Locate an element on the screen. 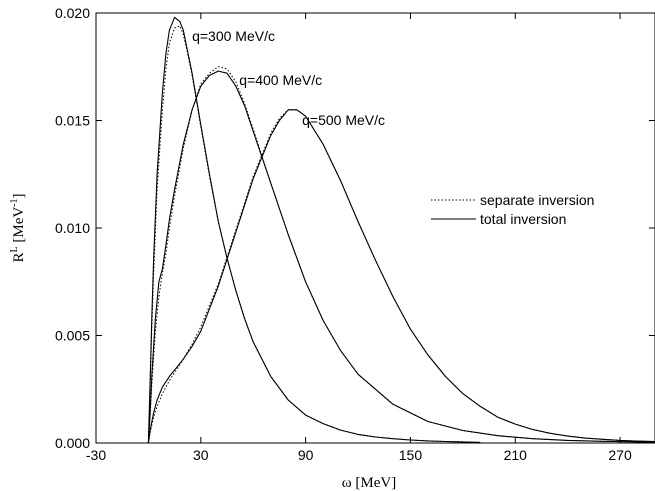  y-label-unit-exponent: -1 is located at coordinates (14, 202).